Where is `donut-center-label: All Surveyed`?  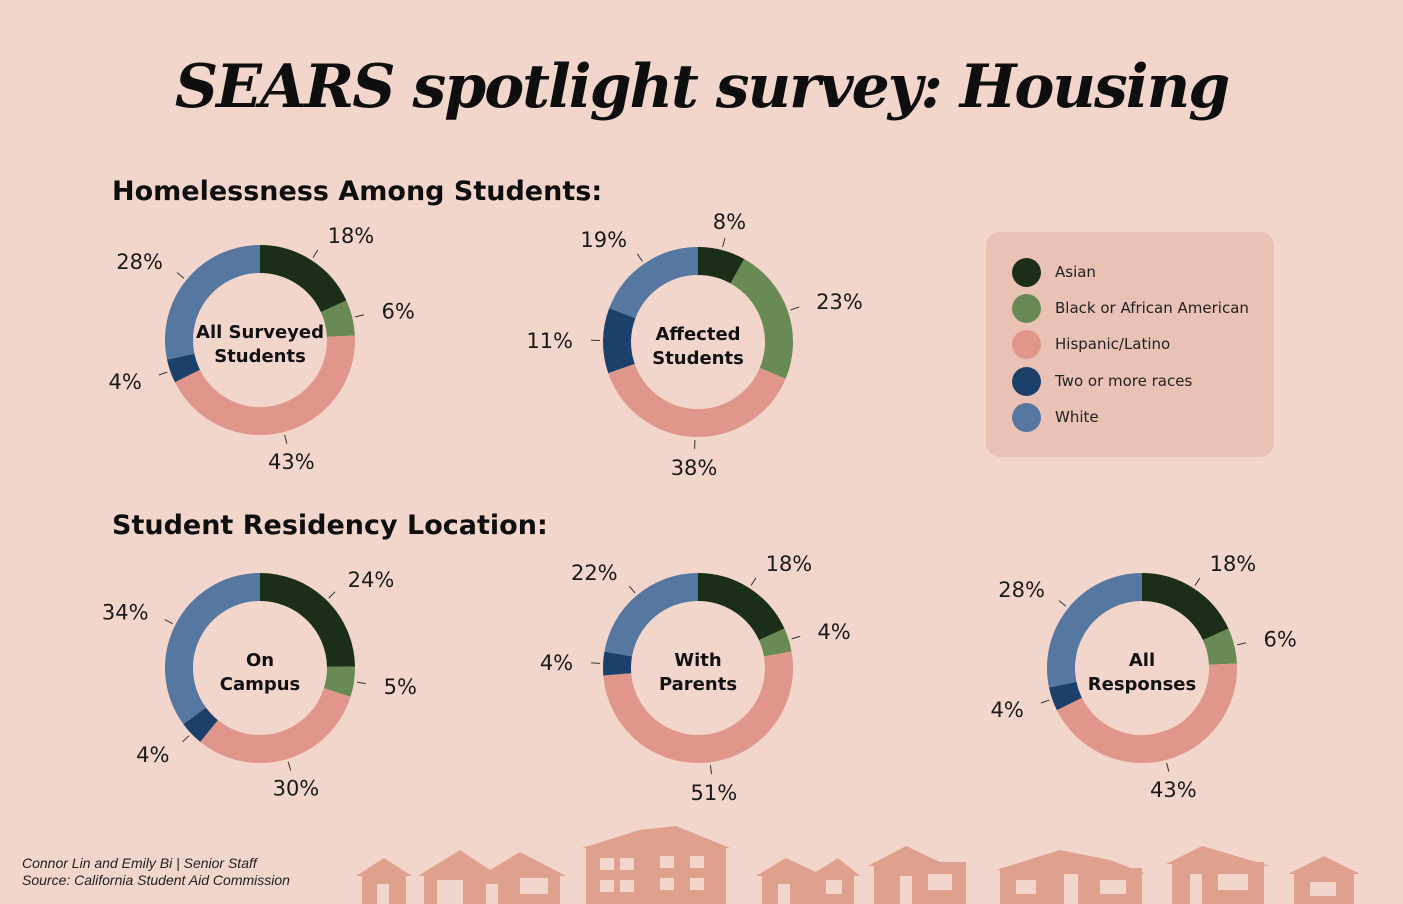 donut-center-label: All Surveyed is located at coordinates (260, 332).